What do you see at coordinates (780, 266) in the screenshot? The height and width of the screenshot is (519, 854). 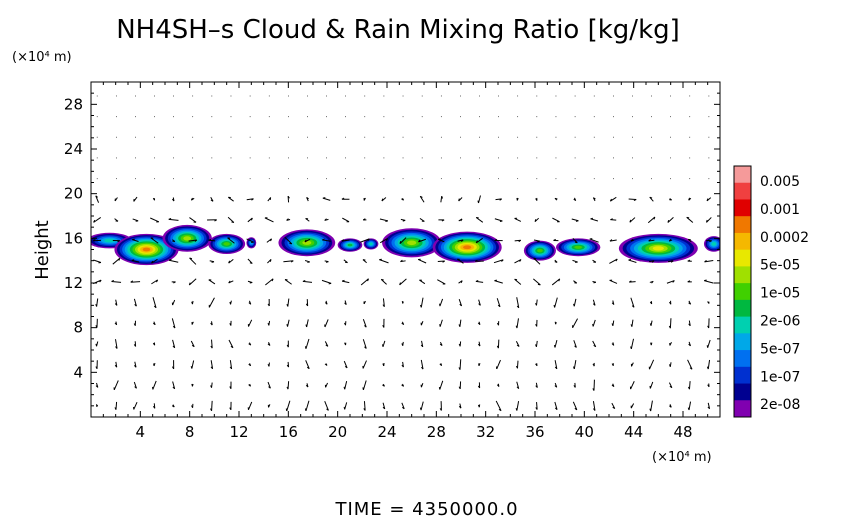 I see `colorbar-label: 5e-05` at bounding box center [780, 266].